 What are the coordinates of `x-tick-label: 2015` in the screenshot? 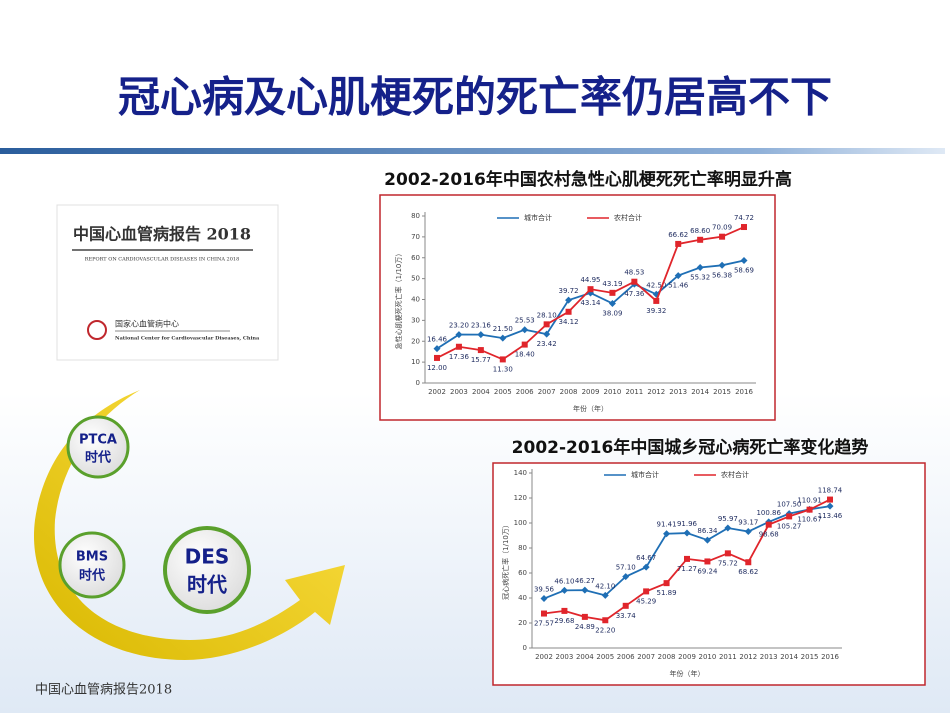 It's located at (810, 657).